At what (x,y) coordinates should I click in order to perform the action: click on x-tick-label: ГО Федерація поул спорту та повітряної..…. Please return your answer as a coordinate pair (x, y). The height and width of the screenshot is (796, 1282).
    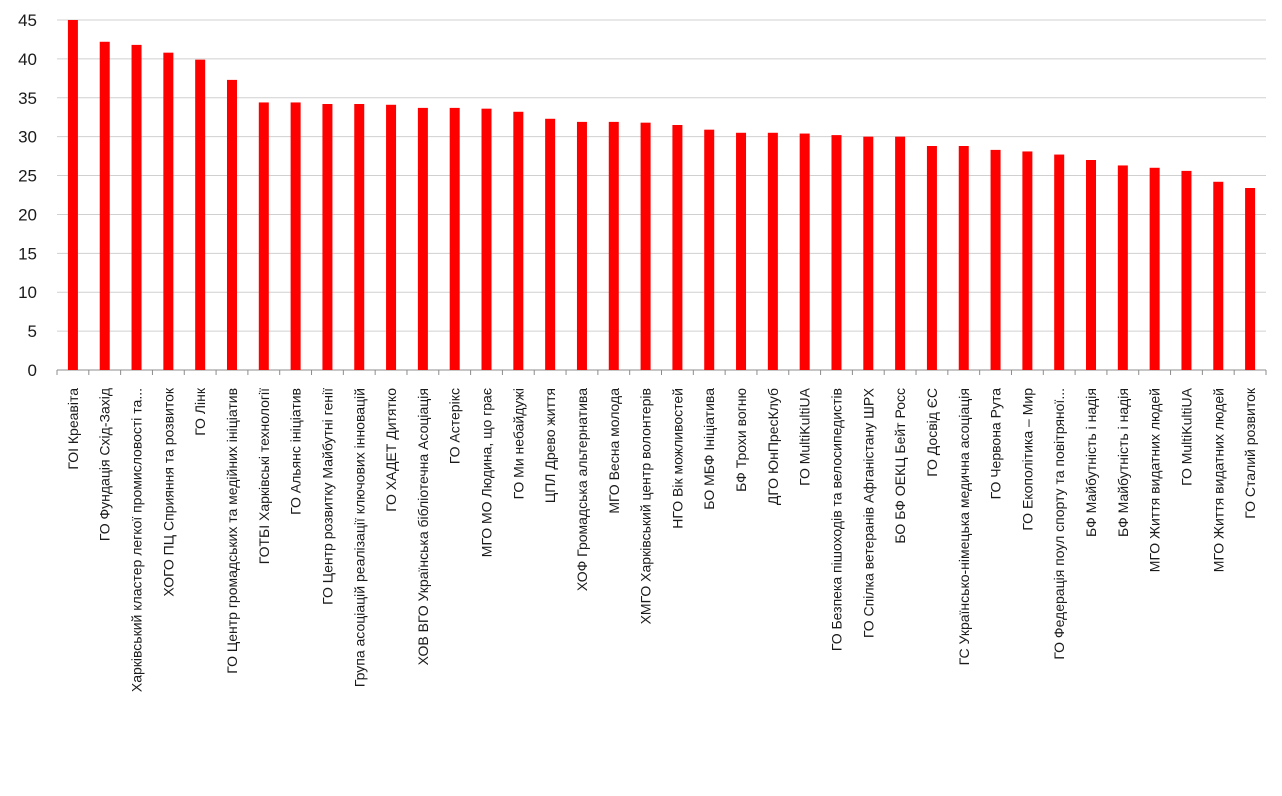
    Looking at the image, I should click on (1059, 524).